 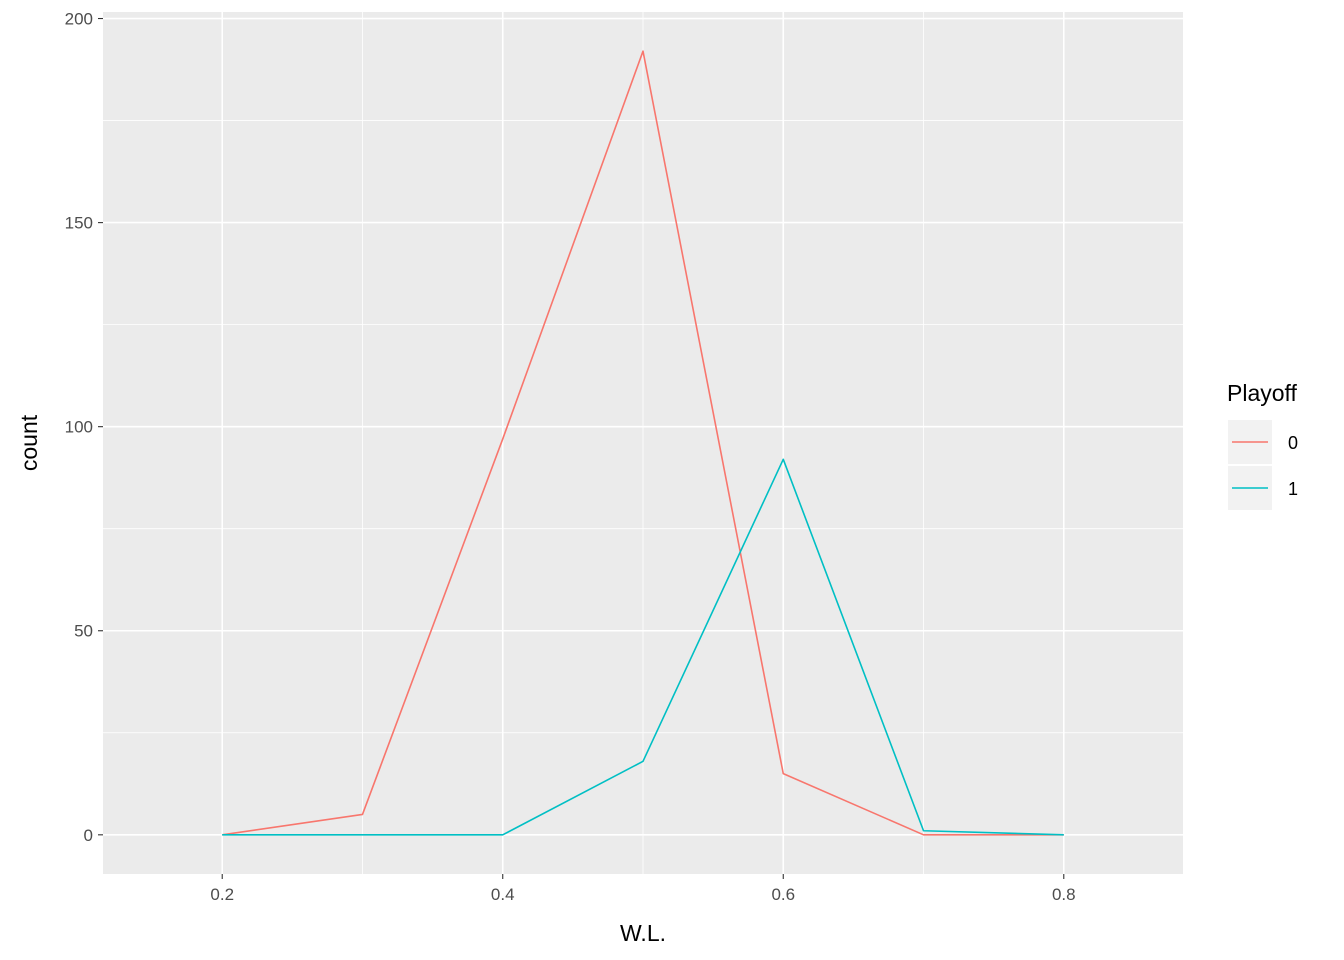 I want to click on legend: Playoff 01, so click(x=1262, y=445).